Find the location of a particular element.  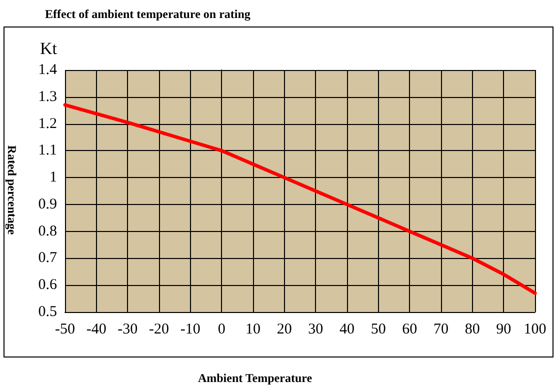

x-tick-label: 80 is located at coordinates (472, 330).